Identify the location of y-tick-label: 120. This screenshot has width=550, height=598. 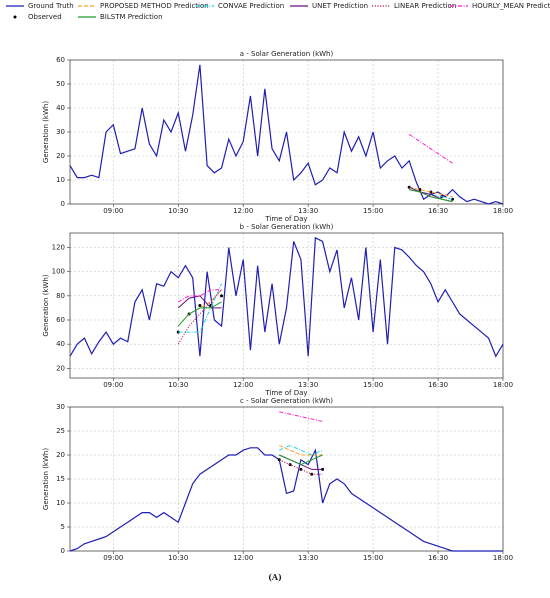
(58, 248).